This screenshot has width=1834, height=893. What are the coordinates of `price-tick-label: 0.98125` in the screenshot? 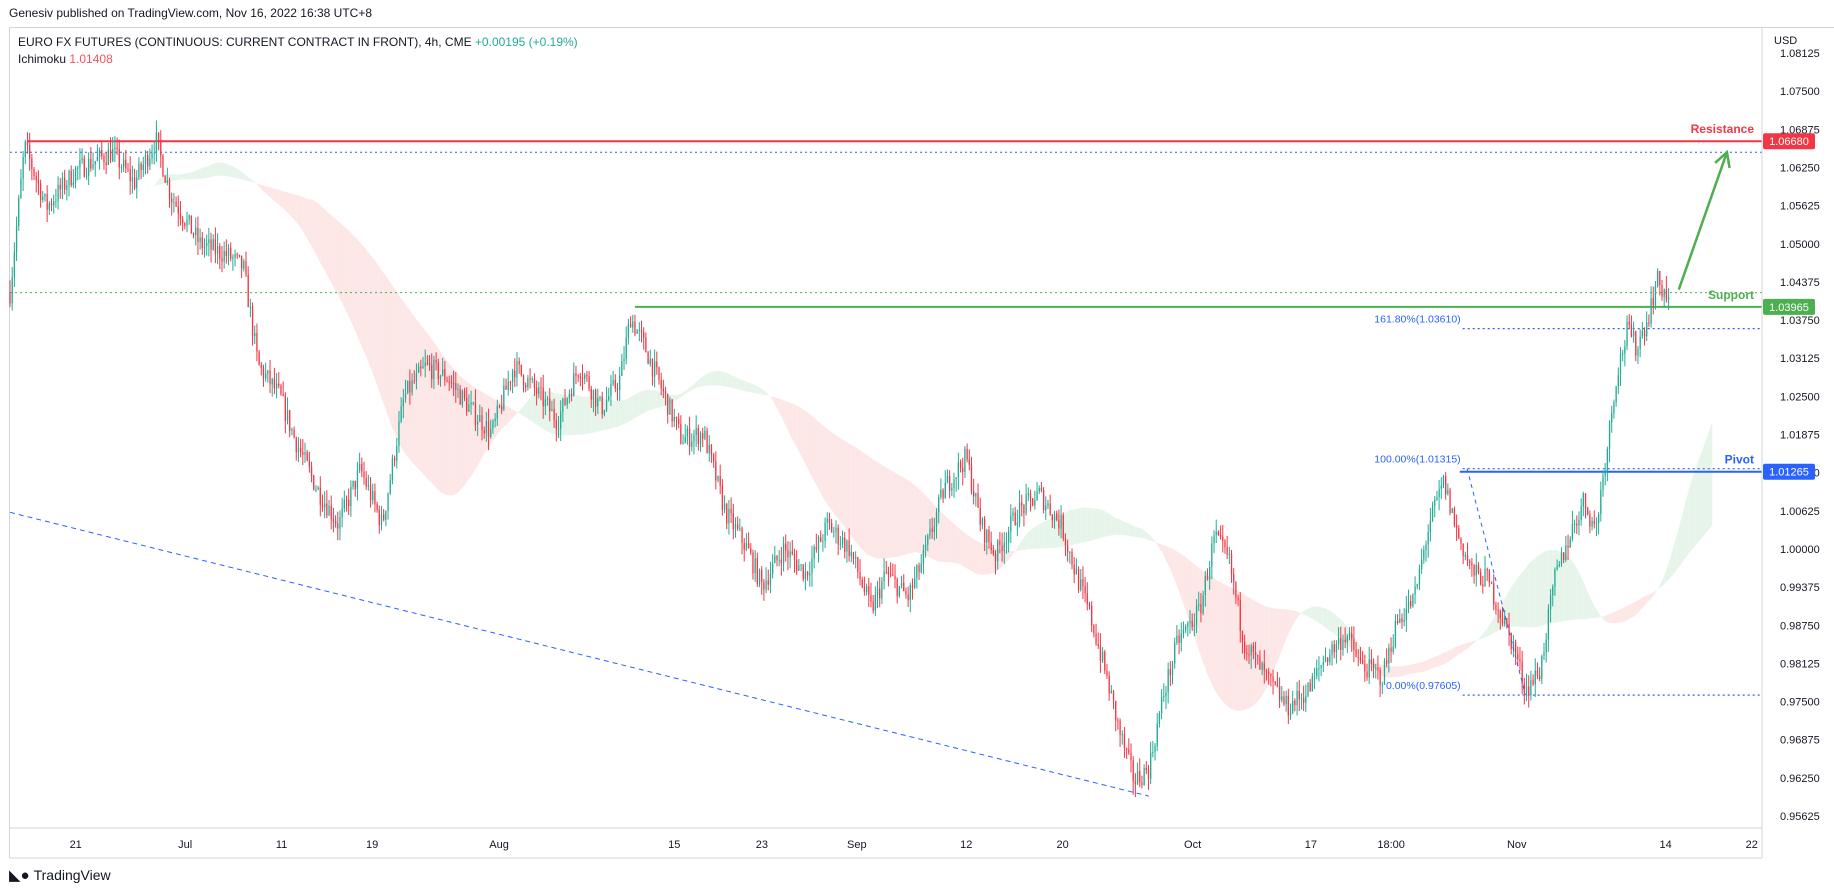 It's located at (1800, 664).